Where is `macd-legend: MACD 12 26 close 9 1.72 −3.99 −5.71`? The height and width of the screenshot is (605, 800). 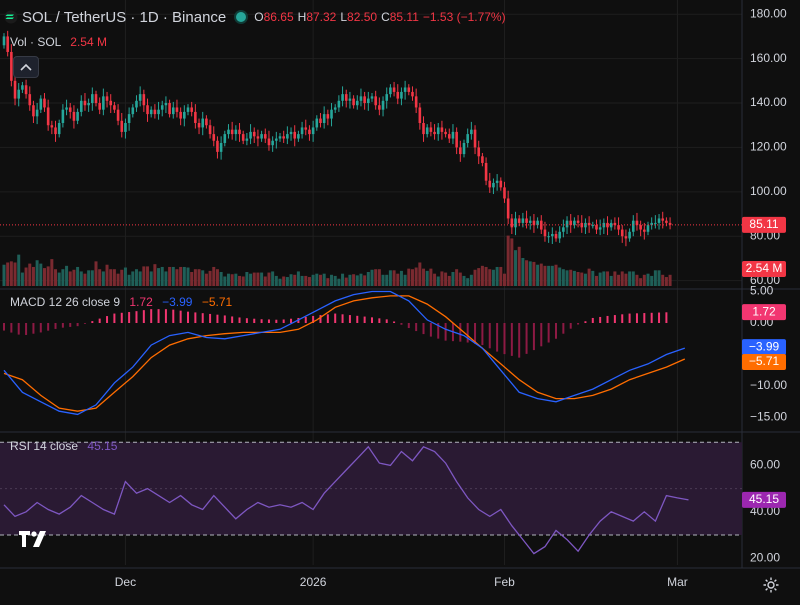 macd-legend: MACD 12 26 close 9 1.72 −3.99 −5.71 is located at coordinates (121, 302).